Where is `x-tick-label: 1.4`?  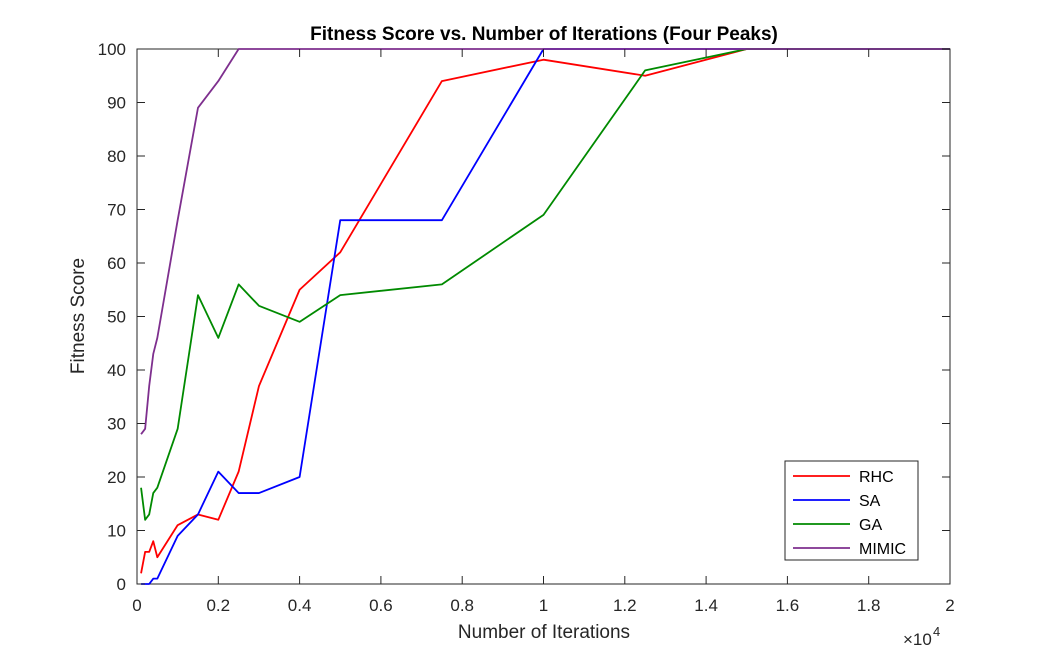
x-tick-label: 1.4 is located at coordinates (706, 605).